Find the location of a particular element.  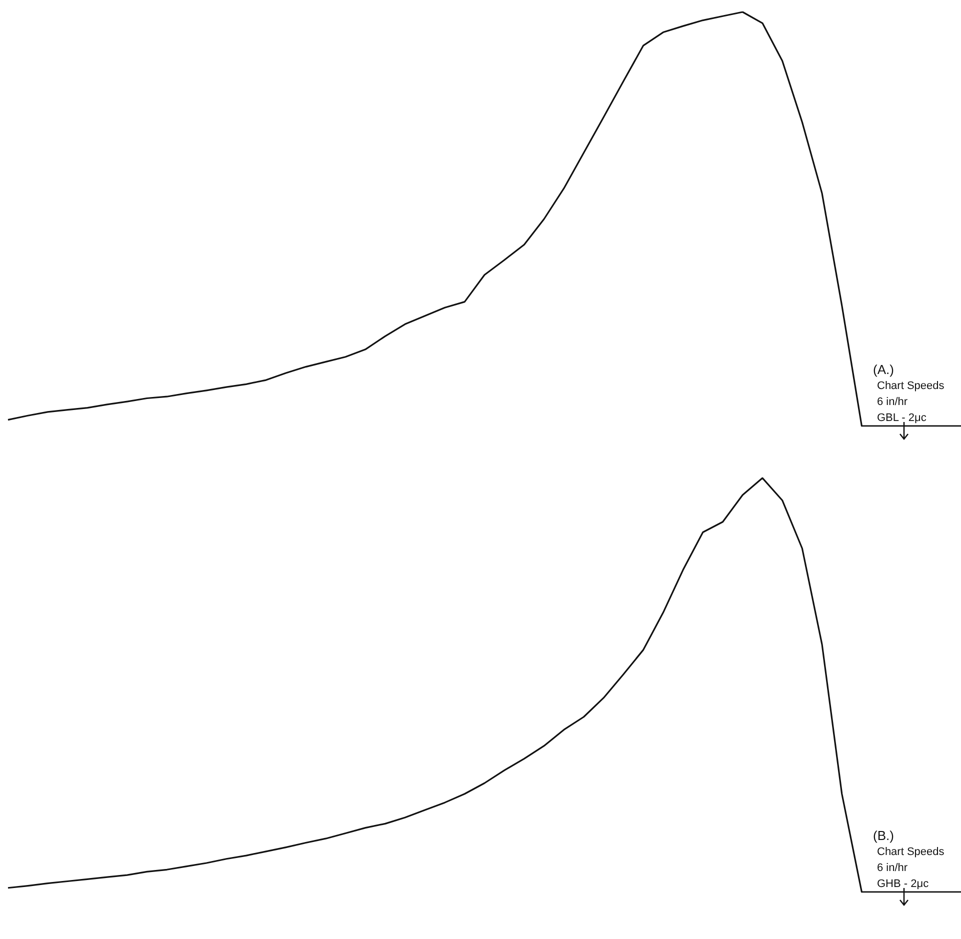

annotation: GBL - 2μc is located at coordinates (902, 418).